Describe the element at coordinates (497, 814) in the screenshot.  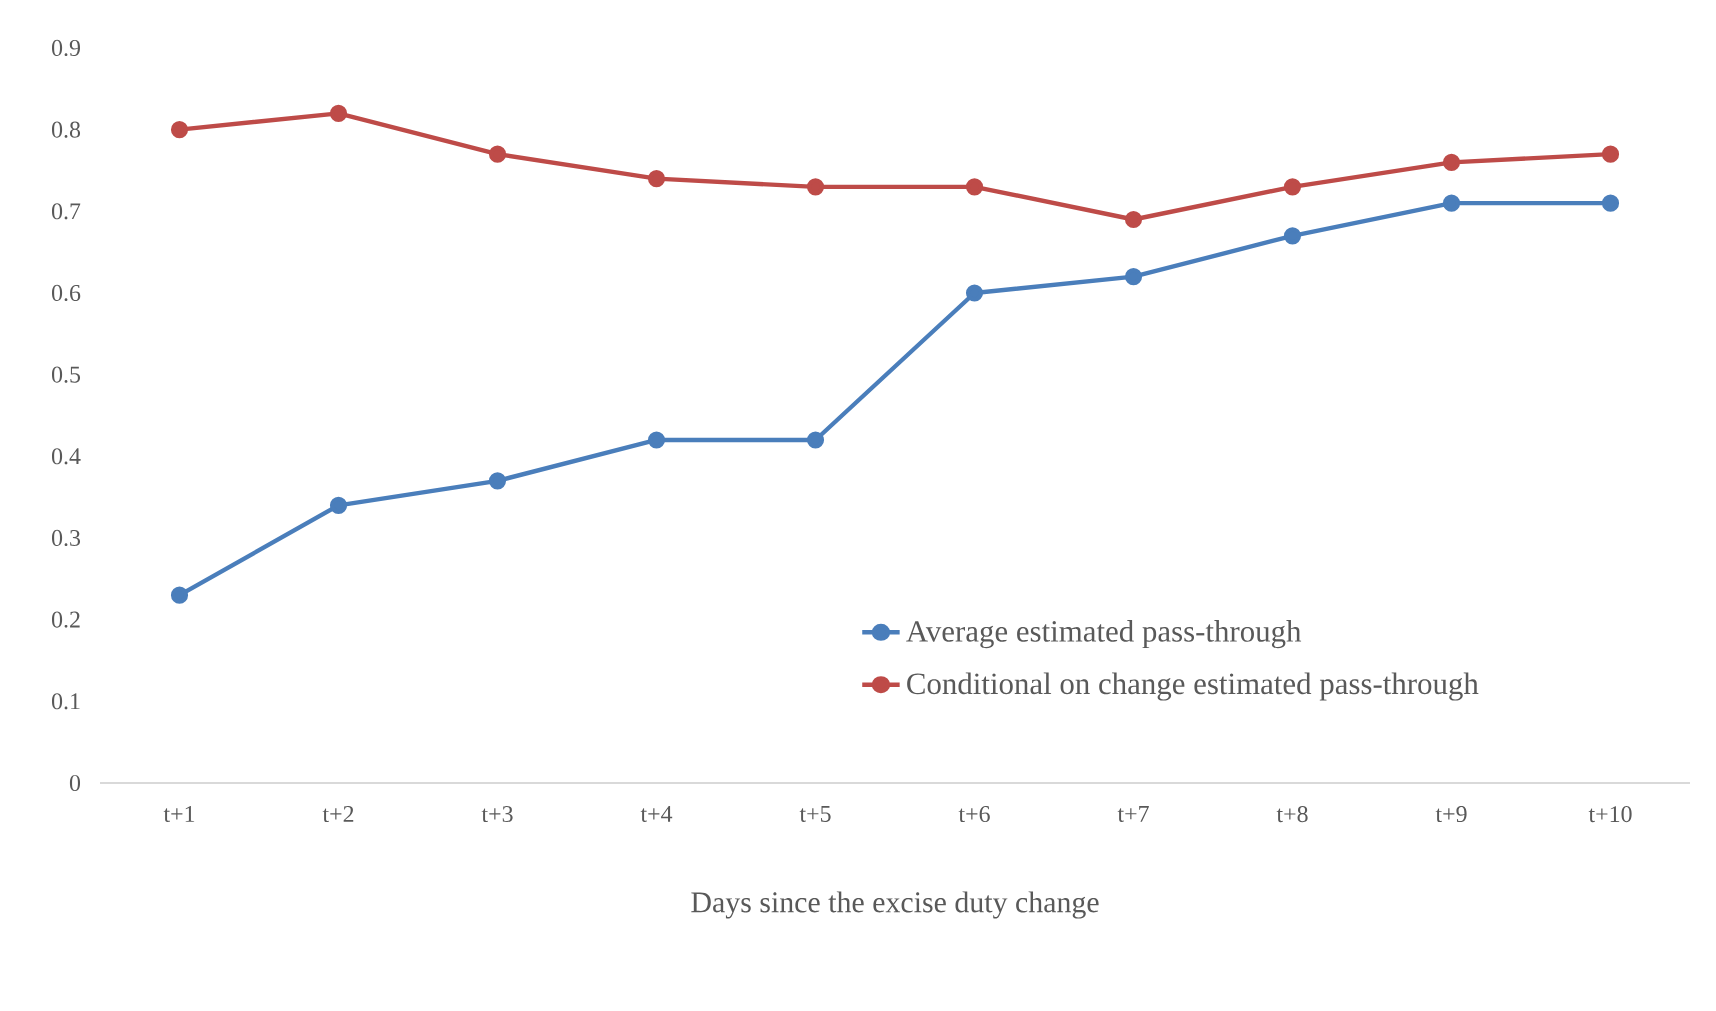
I see `x-tick-label: t+3` at that location.